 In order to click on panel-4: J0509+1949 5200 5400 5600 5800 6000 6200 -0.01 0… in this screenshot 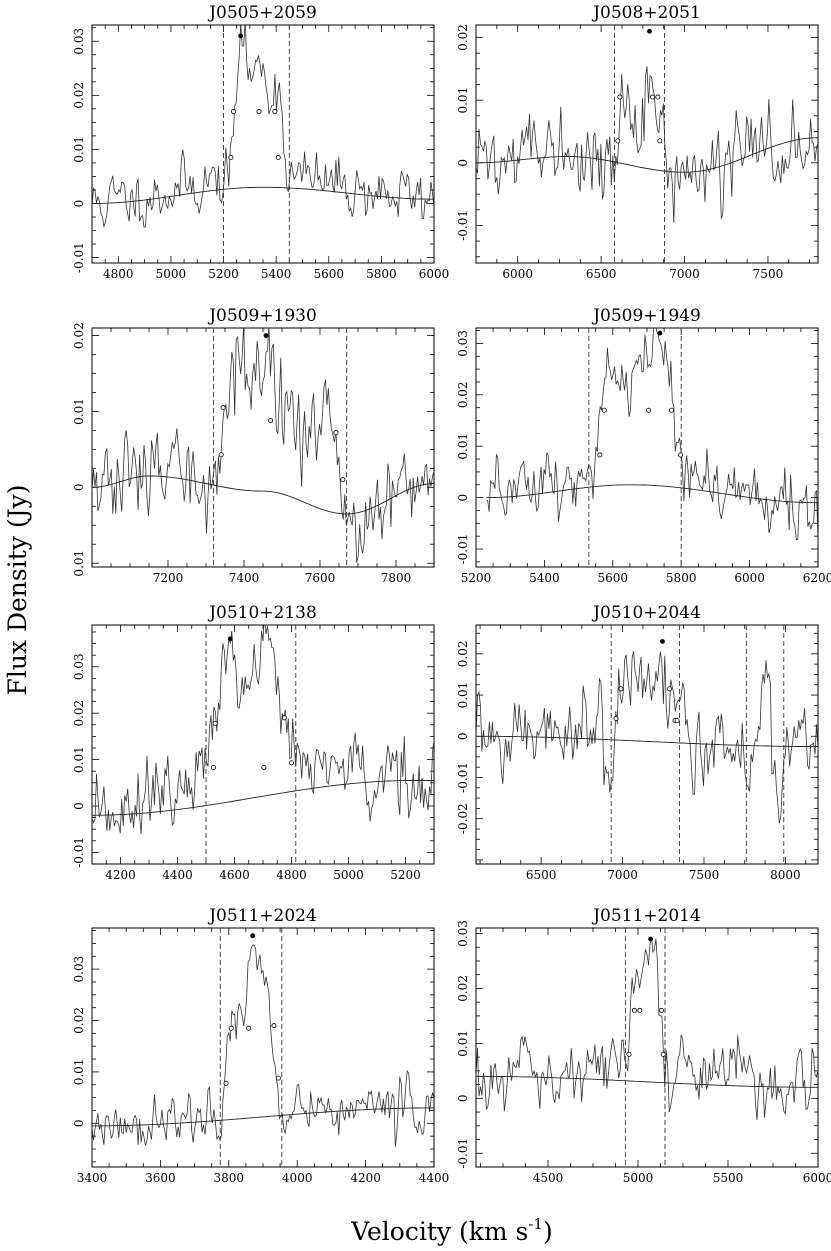, I will do `click(643, 445)`.